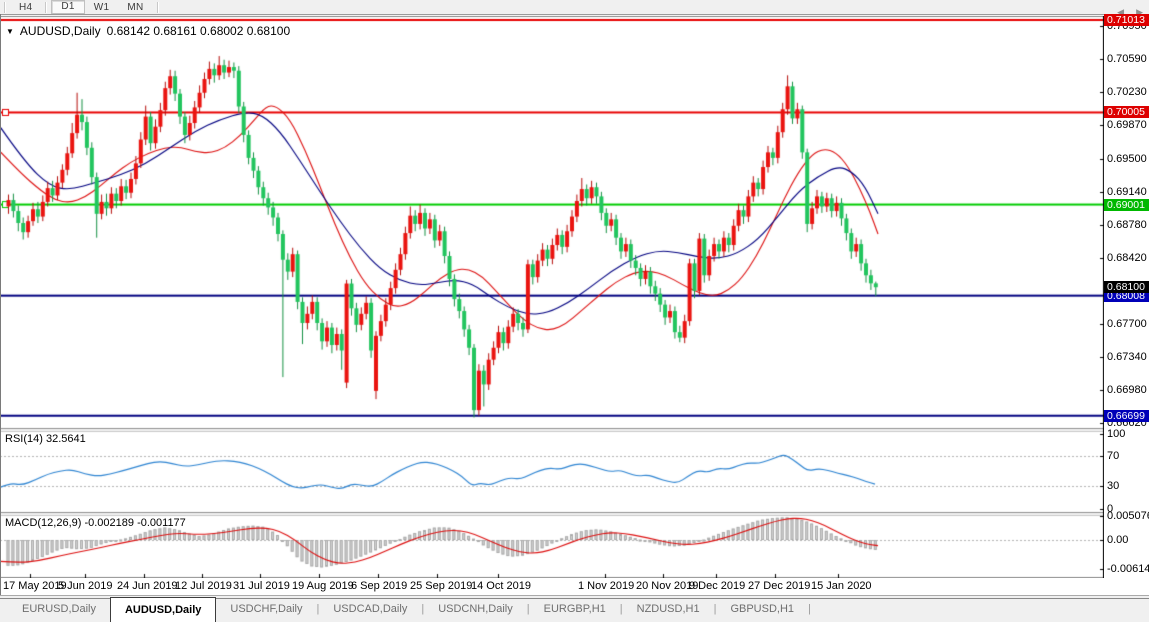  I want to click on price-tick-label: 0.67700, so click(1127, 323).